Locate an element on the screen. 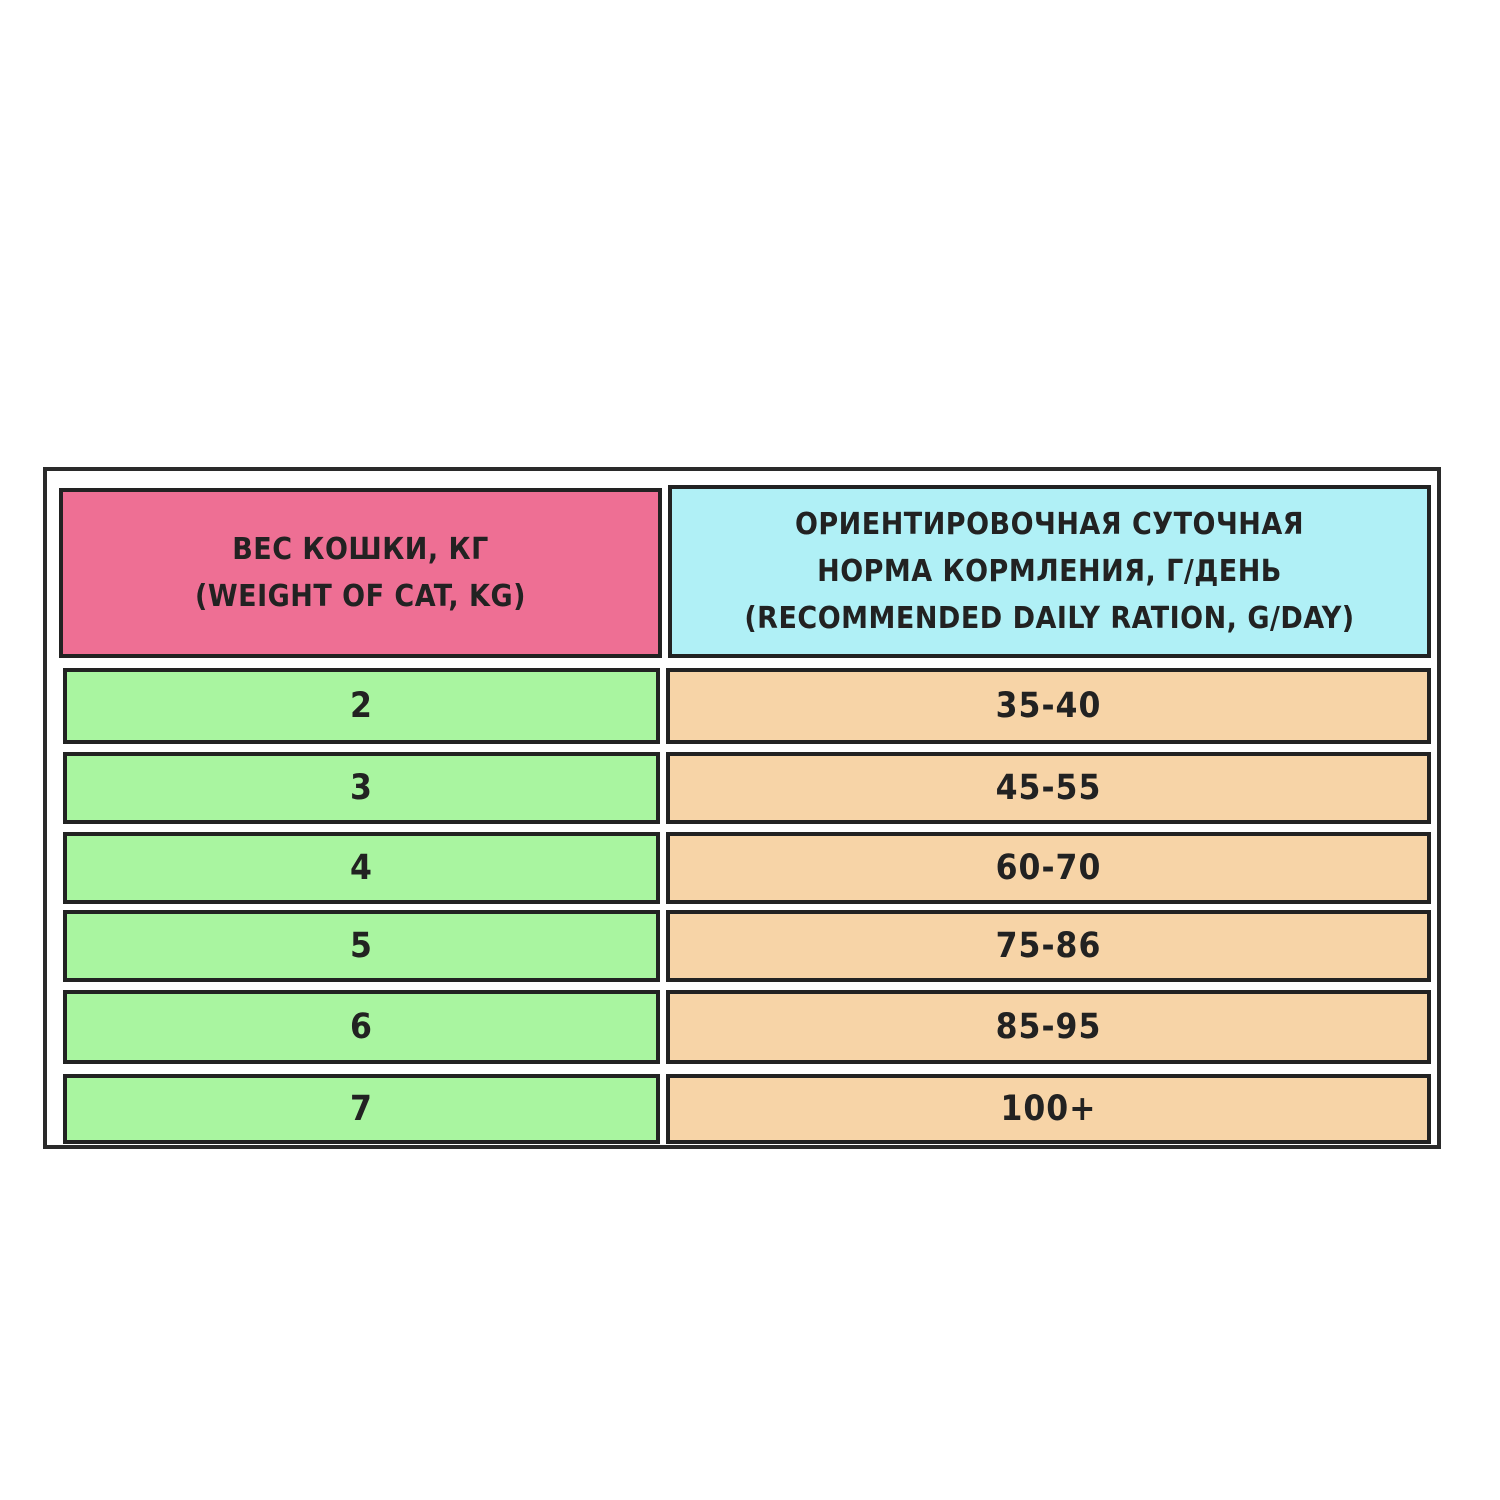 Image resolution: width=1500 pixels, height=1500 pixels. weight-cell: 6 is located at coordinates (361, 1027).